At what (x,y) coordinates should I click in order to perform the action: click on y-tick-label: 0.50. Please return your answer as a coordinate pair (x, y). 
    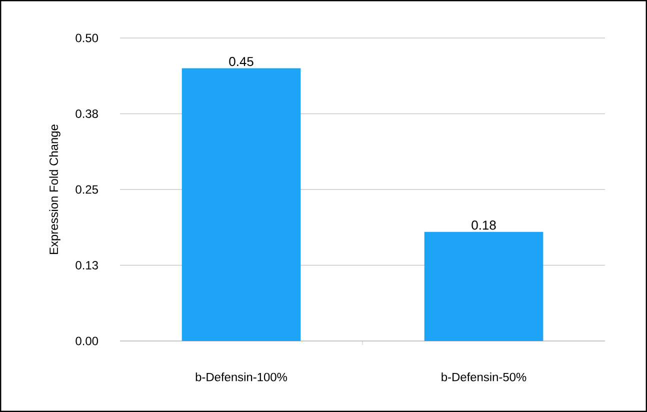
    Looking at the image, I should click on (87, 38).